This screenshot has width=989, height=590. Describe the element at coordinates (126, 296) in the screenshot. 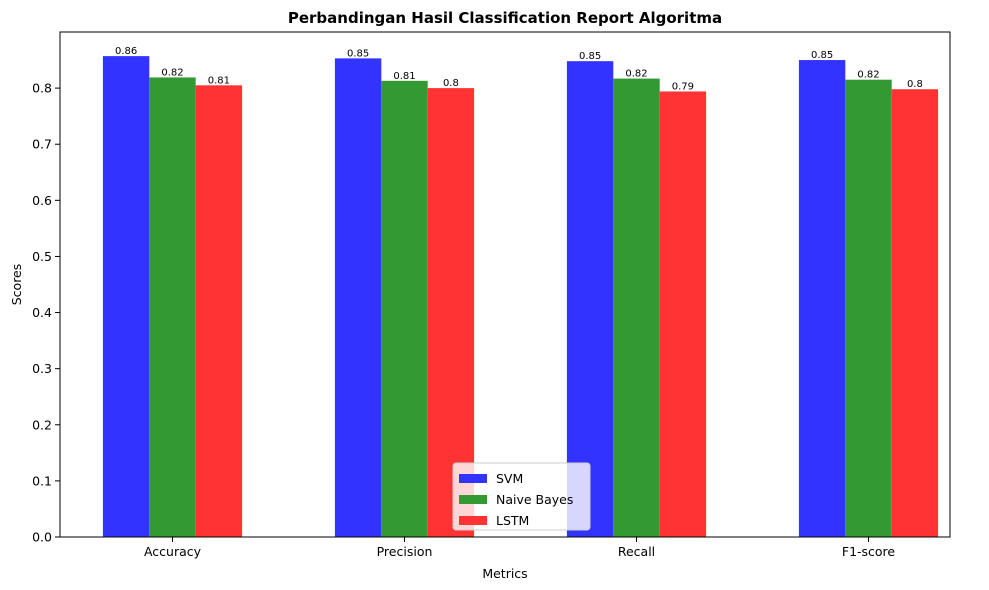

I see `bar-svm-accuracy` at that location.